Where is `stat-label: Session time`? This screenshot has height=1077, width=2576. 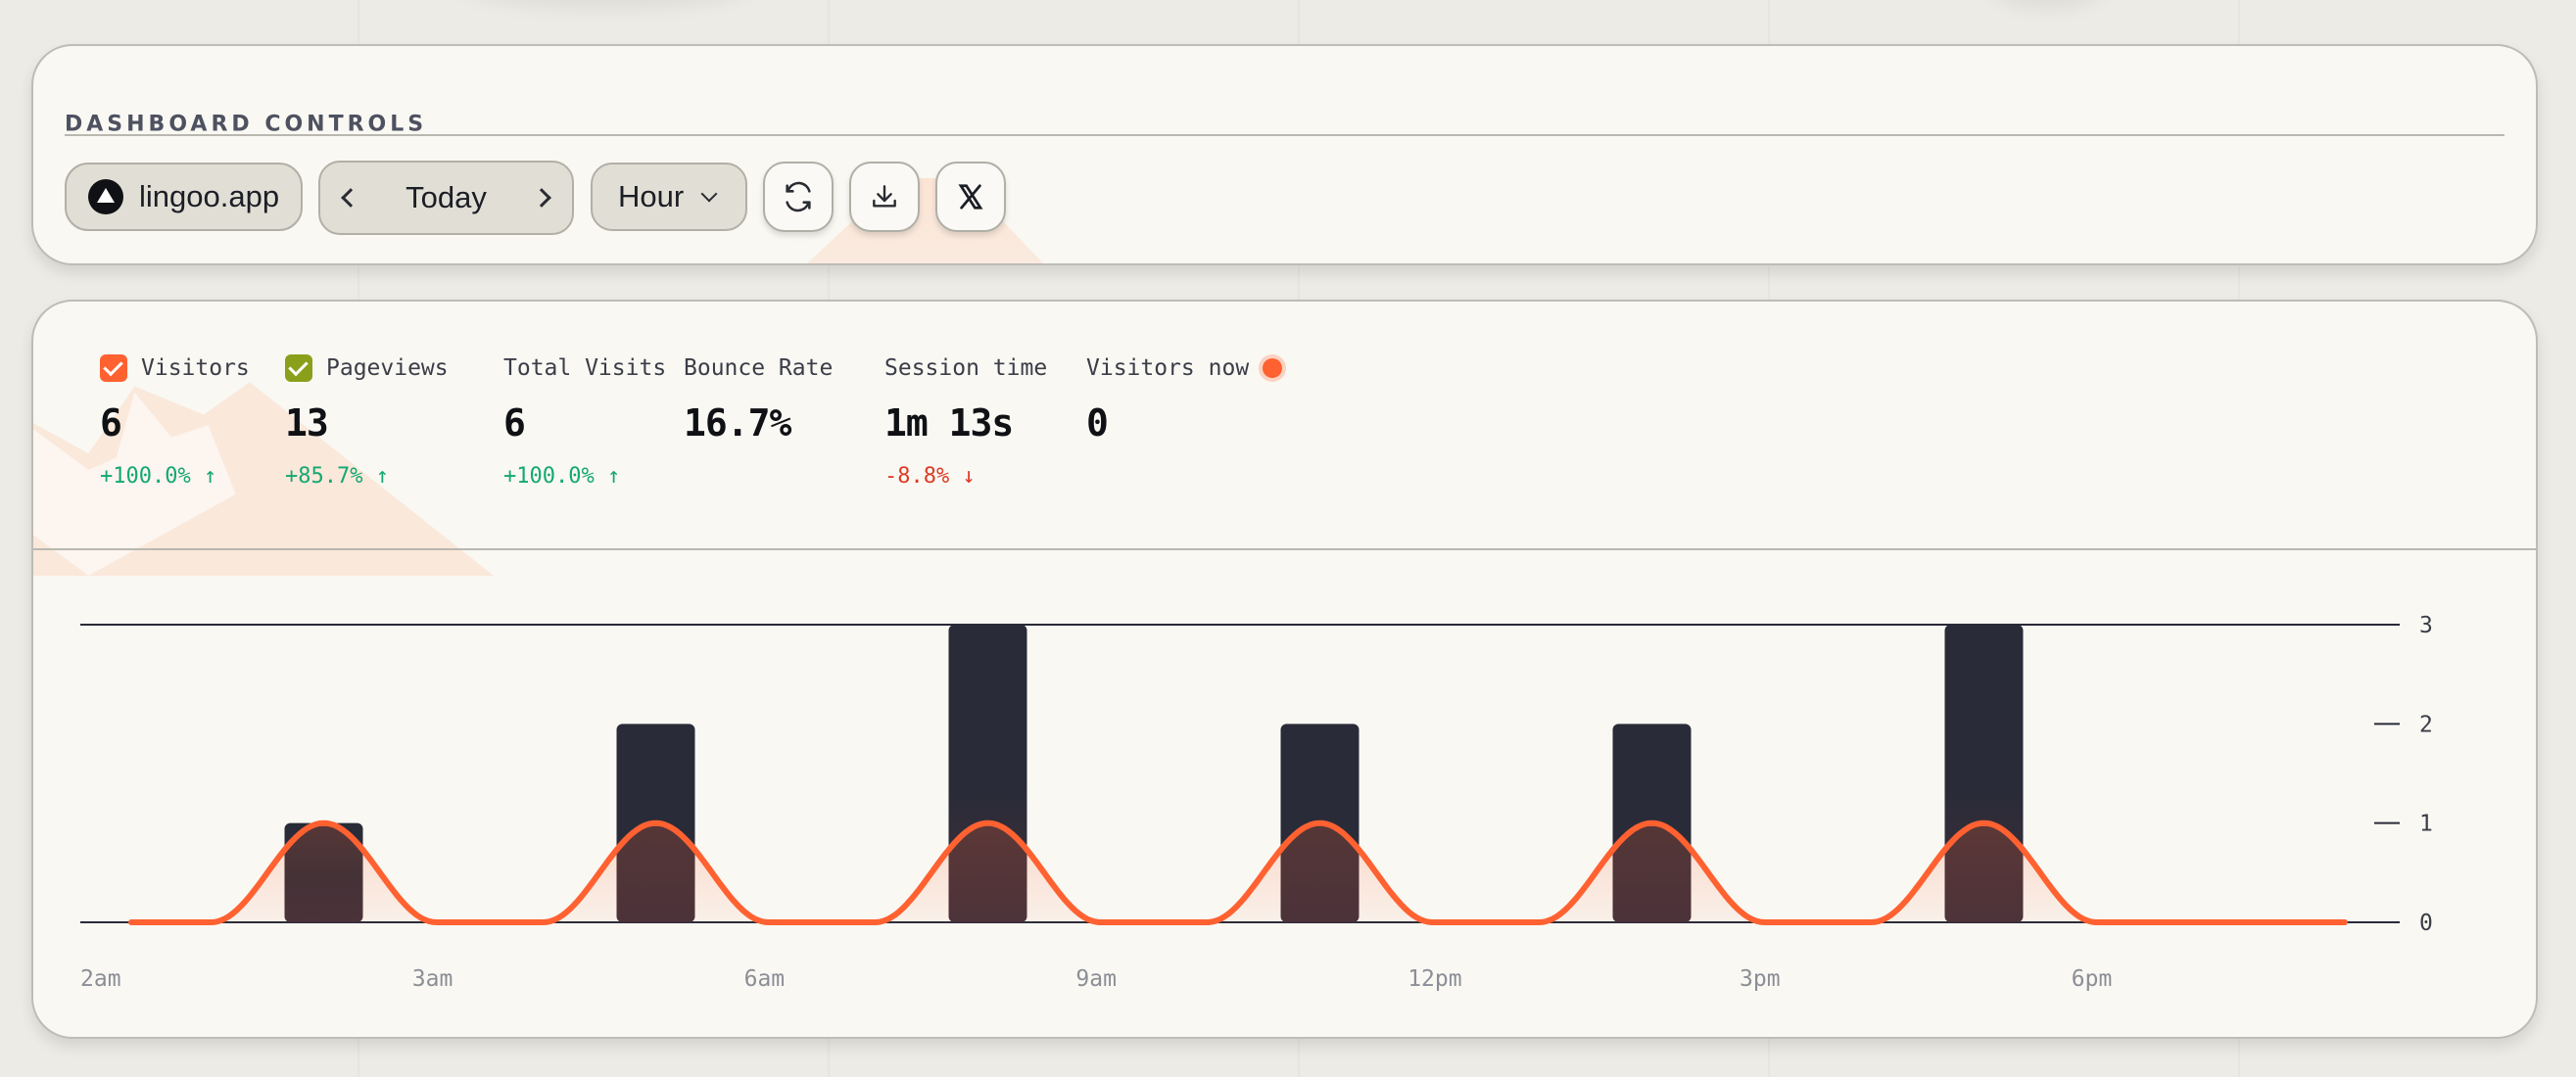 stat-label: Session time is located at coordinates (966, 368).